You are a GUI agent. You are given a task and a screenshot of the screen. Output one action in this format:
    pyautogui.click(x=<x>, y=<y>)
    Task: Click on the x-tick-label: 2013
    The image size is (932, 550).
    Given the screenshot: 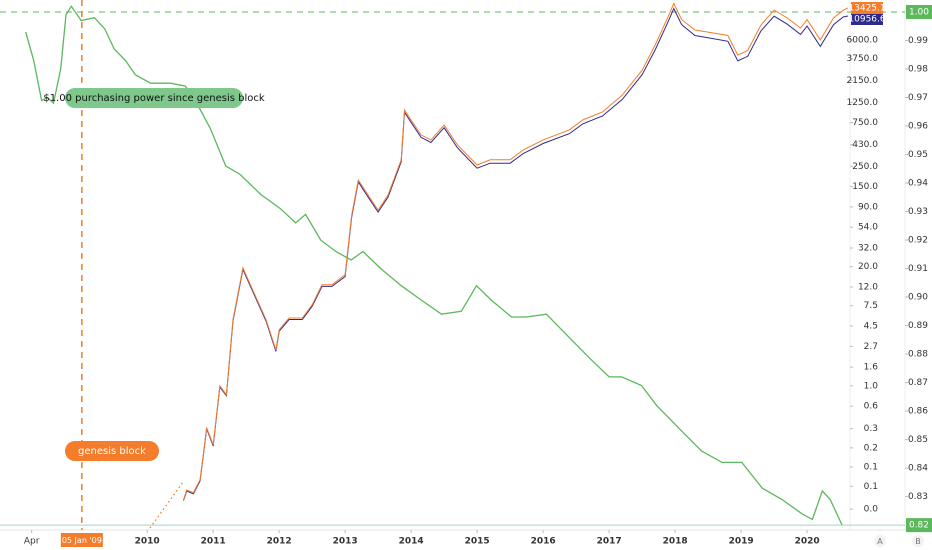 What is the action you would take?
    pyautogui.click(x=345, y=542)
    